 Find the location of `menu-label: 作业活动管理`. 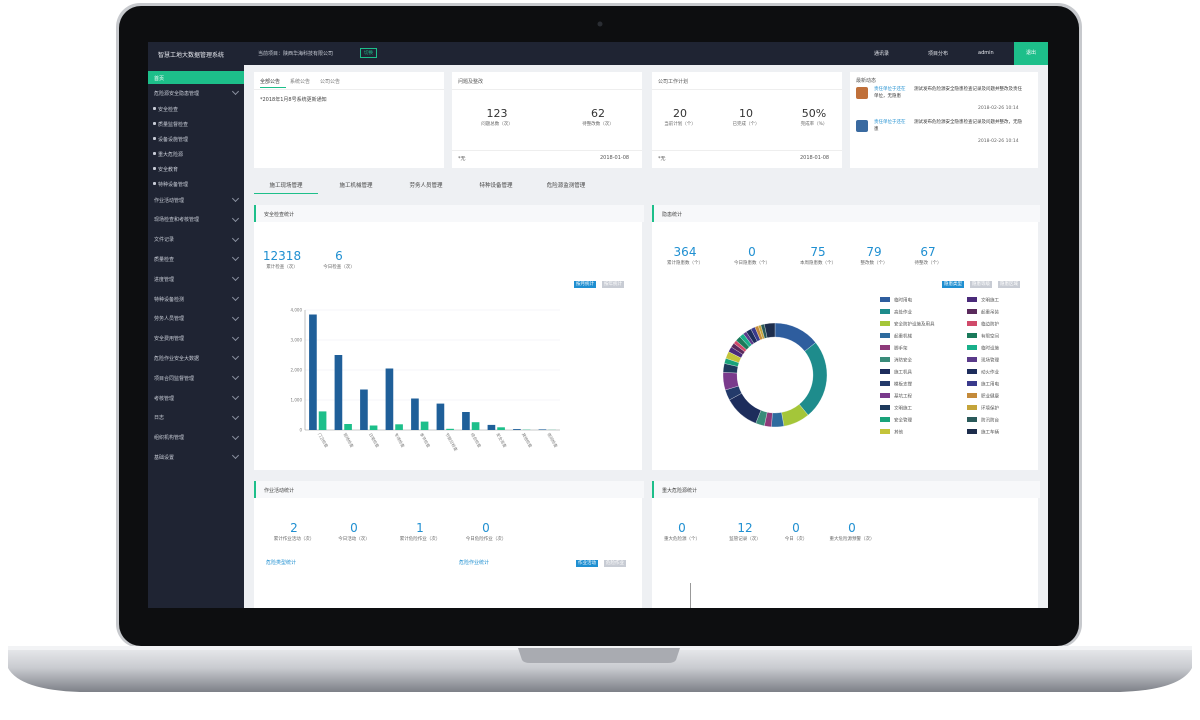

menu-label: 作业活动管理 is located at coordinates (169, 200).